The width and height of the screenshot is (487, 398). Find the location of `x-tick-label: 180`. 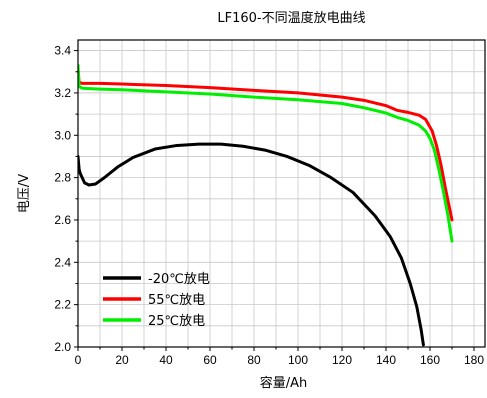

x-tick-label: 180 is located at coordinates (474, 360).